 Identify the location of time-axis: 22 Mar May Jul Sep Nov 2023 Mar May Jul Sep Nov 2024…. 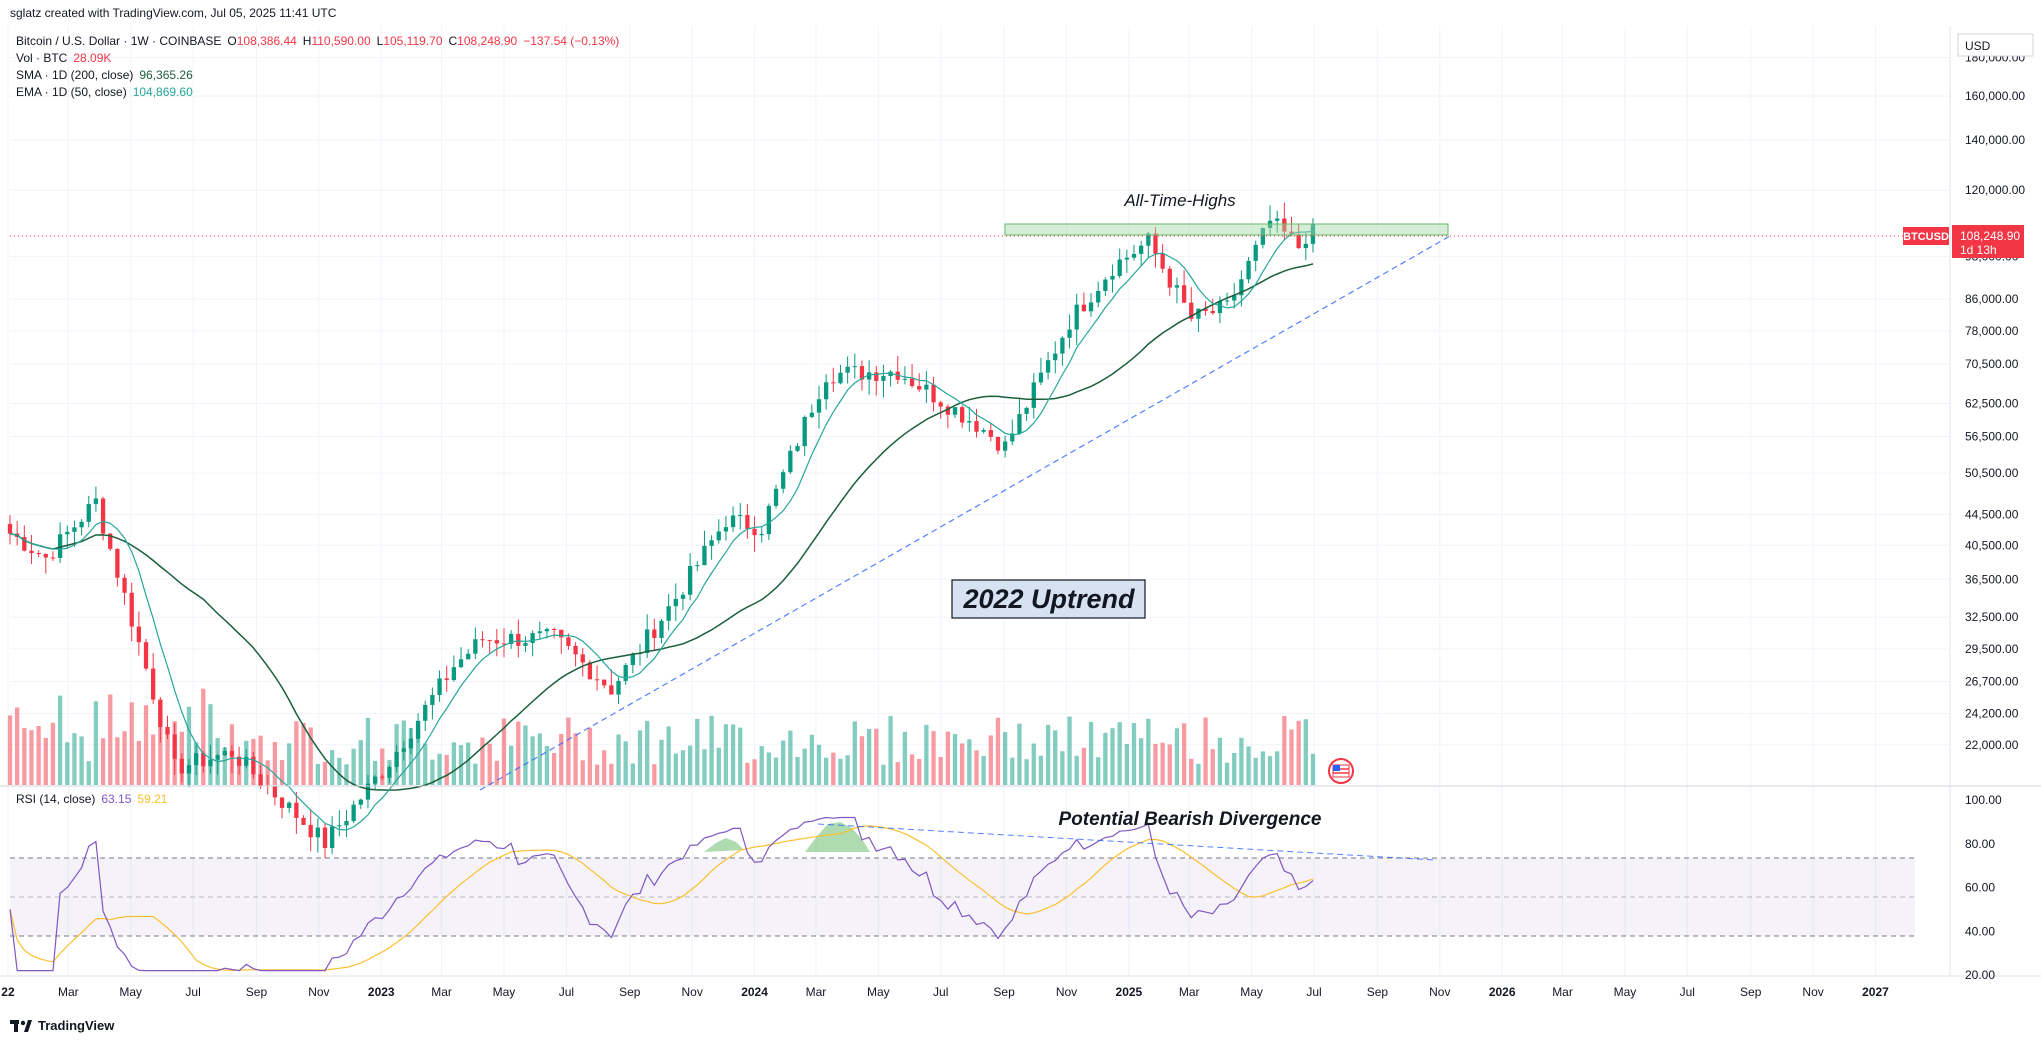
(945, 992).